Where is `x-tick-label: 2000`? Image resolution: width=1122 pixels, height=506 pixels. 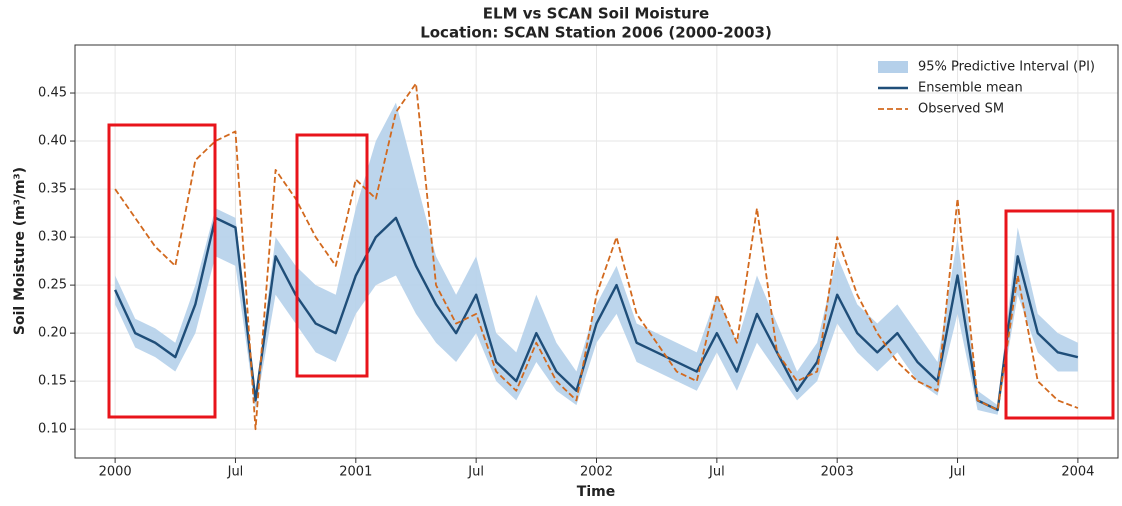 x-tick-label: 2000 is located at coordinates (115, 472).